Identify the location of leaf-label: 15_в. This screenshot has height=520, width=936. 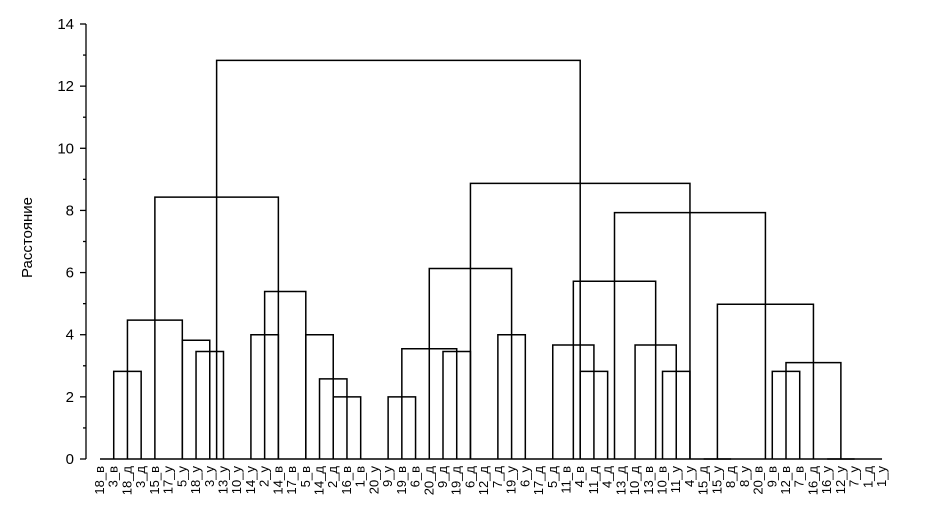
(154, 480).